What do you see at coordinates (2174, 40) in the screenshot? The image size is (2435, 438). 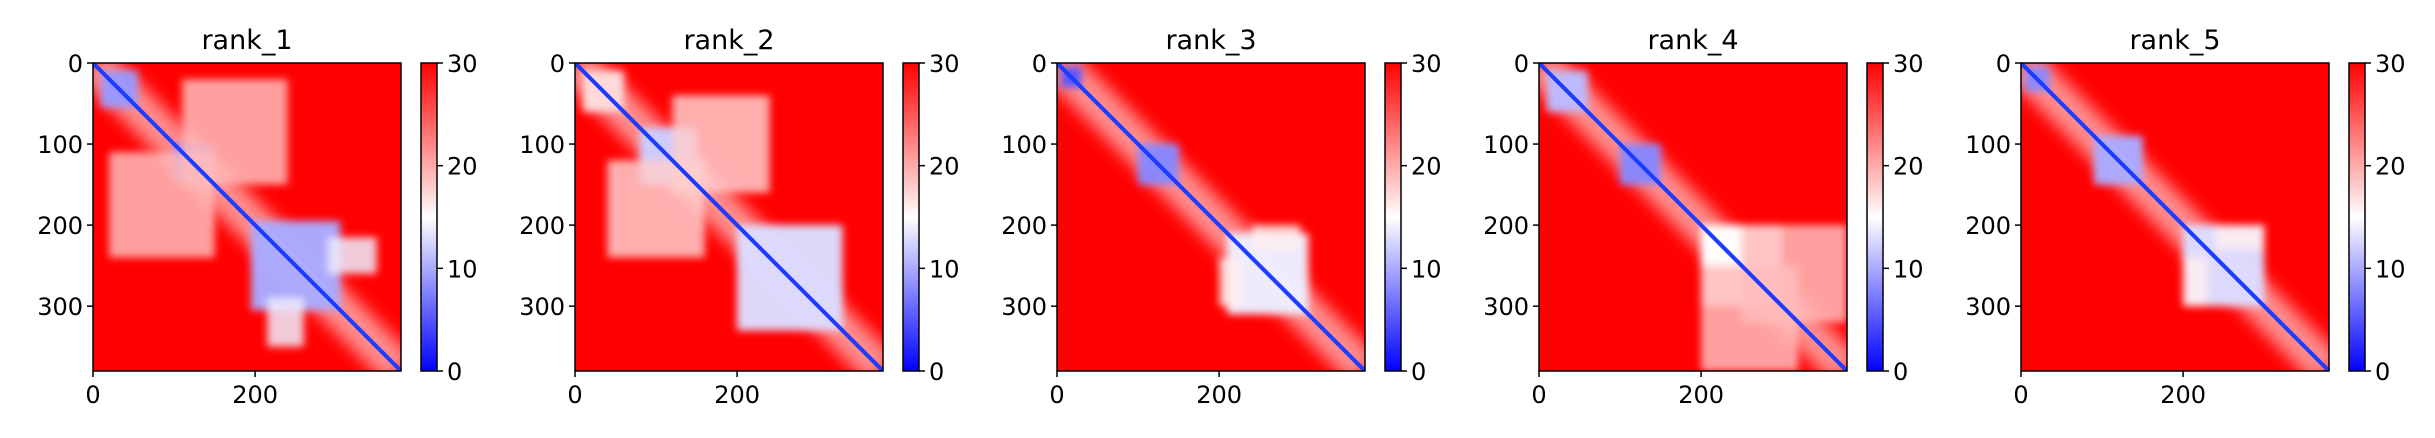 I see `panel-title: rank_5` at bounding box center [2174, 40].